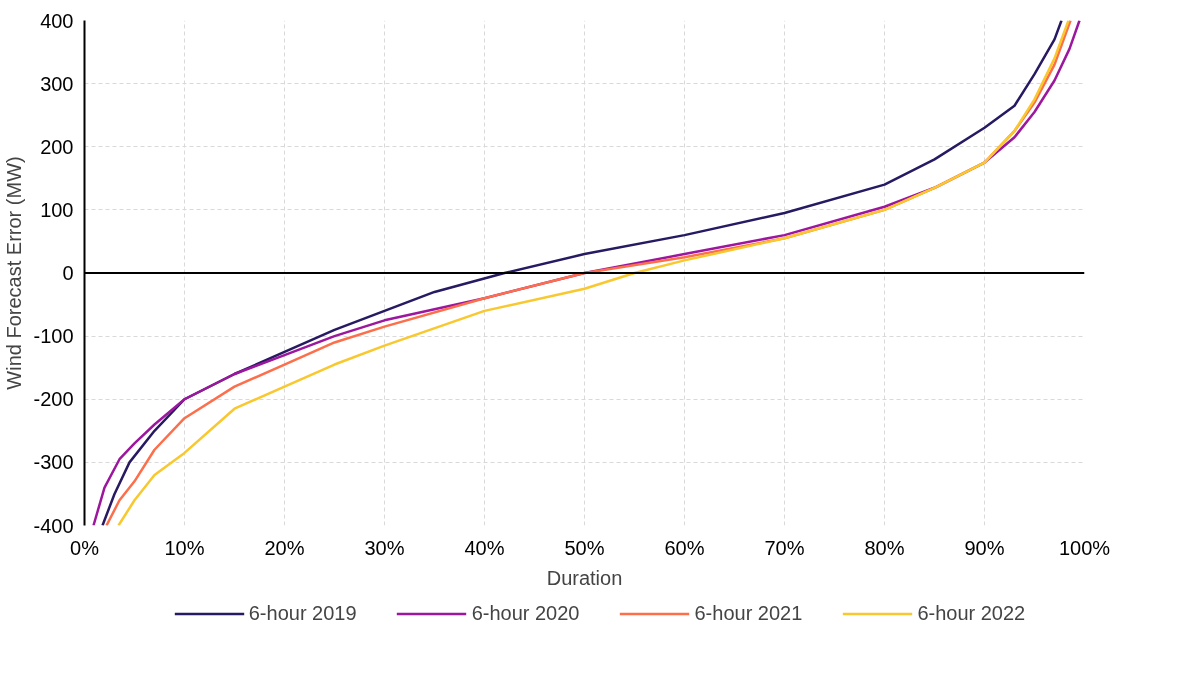 The width and height of the screenshot is (1181, 694). What do you see at coordinates (53, 399) in the screenshot?
I see `y-tick-label: -200` at bounding box center [53, 399].